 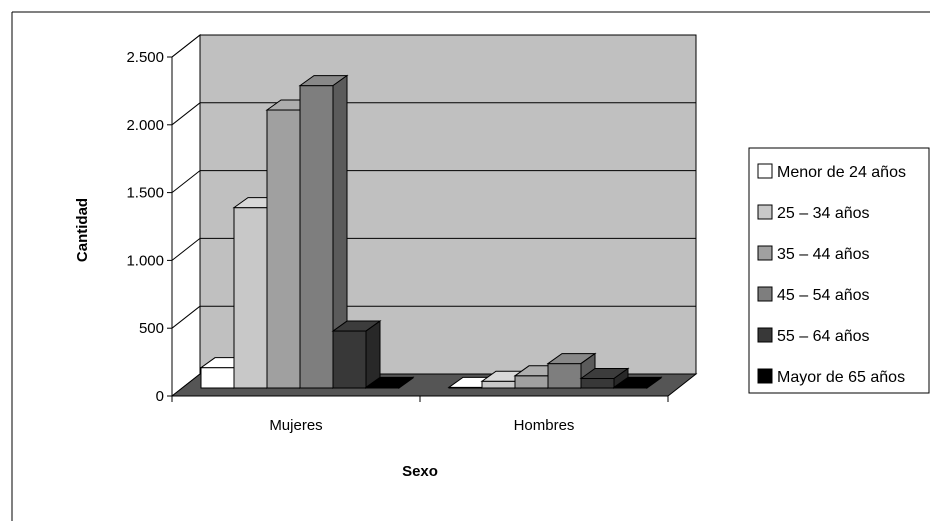 I want to click on legend-label: 25 – 34 años, so click(x=823, y=213).